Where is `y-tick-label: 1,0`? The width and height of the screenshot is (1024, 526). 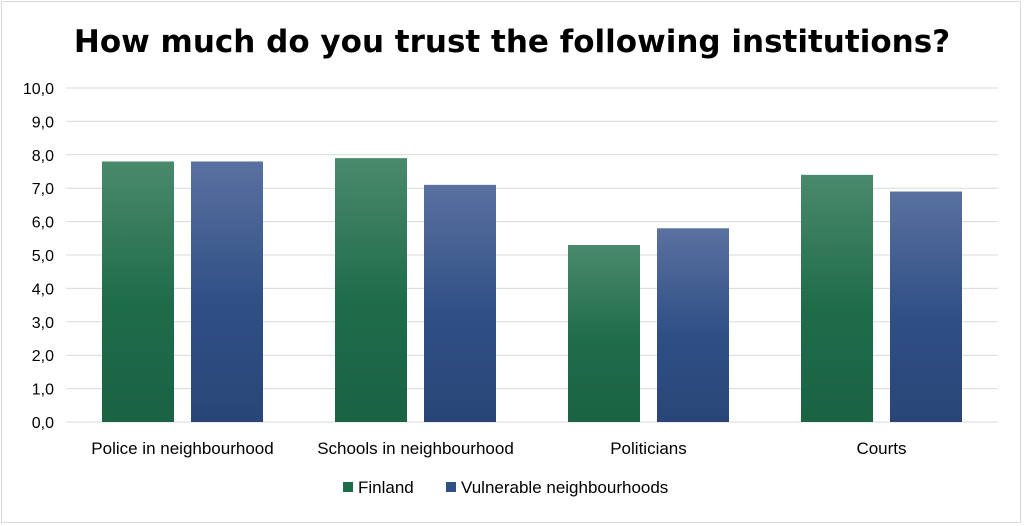
y-tick-label: 1,0 is located at coordinates (43, 390).